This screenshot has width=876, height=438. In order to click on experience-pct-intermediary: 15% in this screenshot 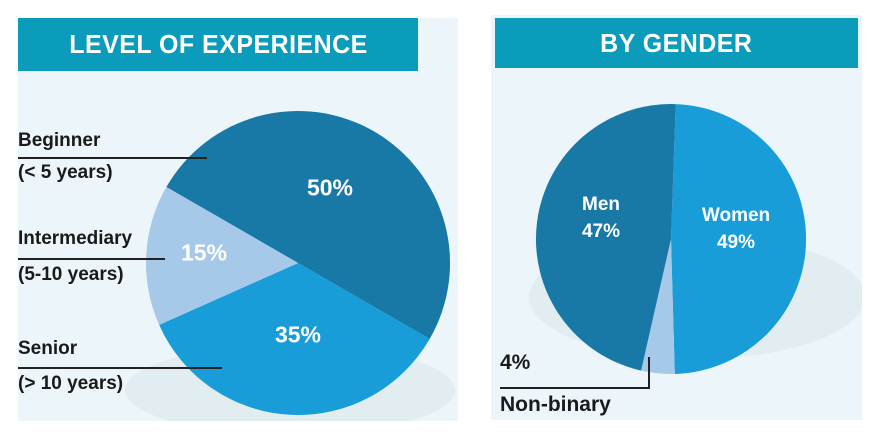, I will do `click(204, 252)`.